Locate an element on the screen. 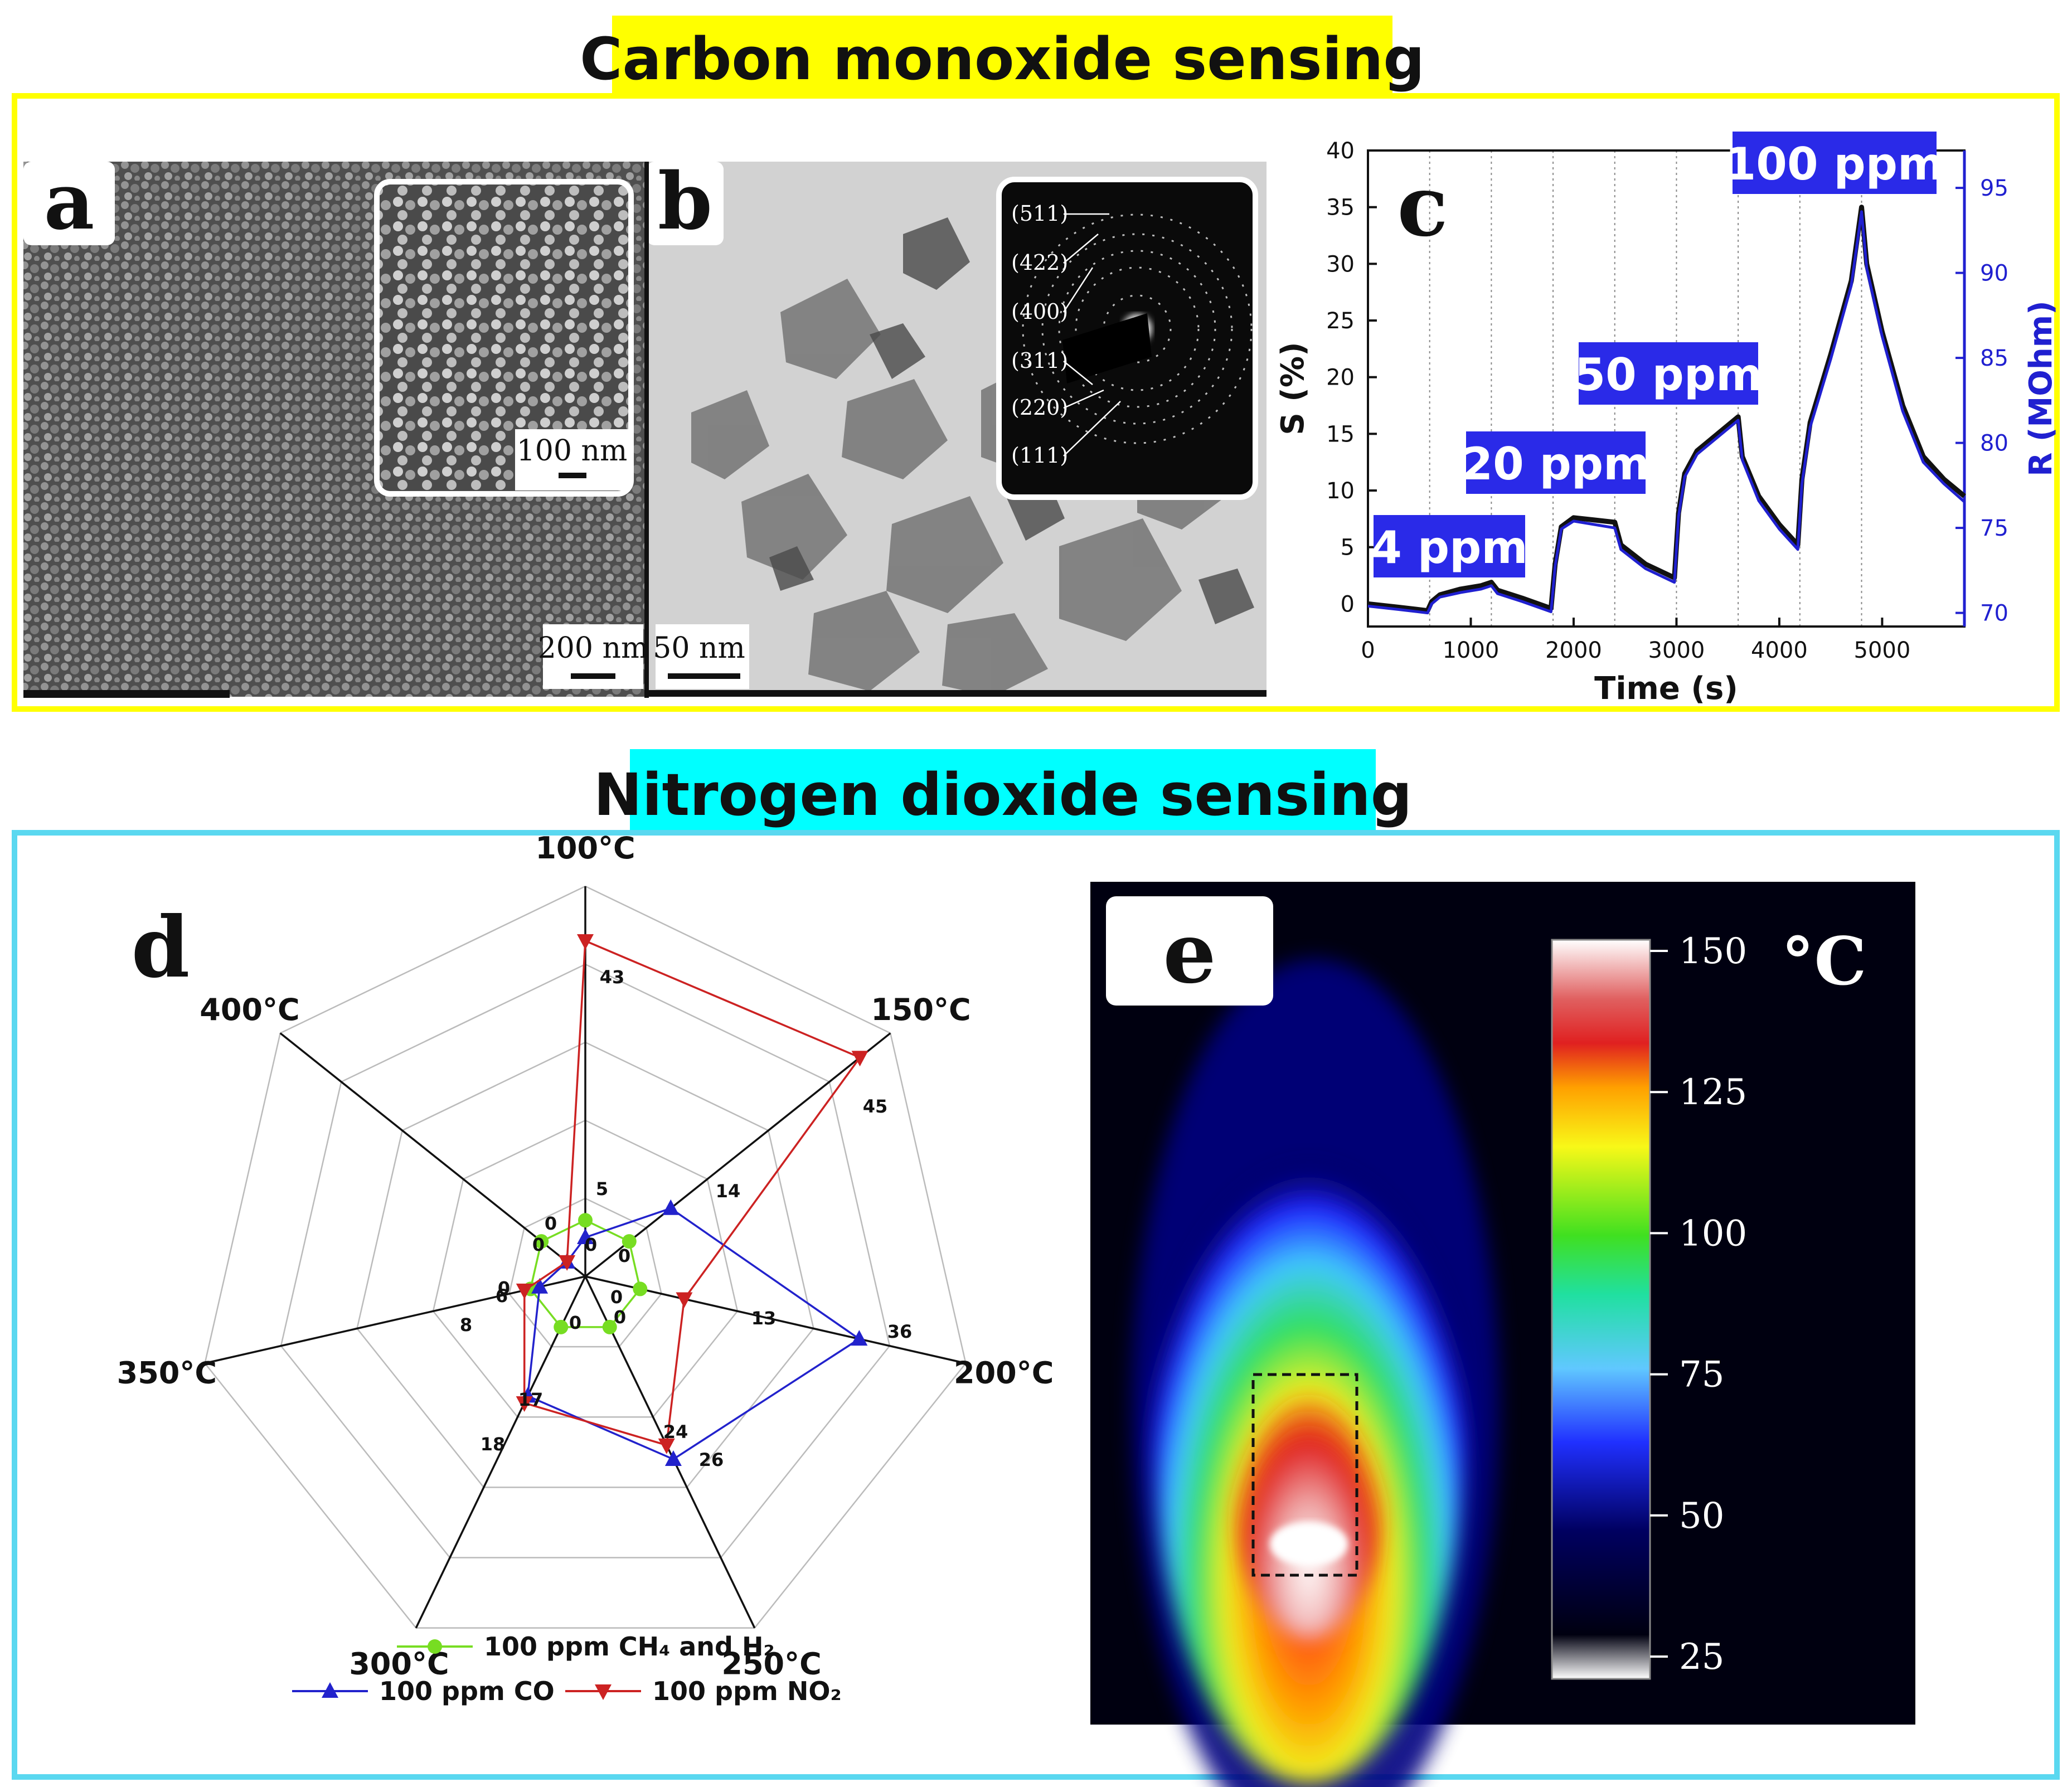 The height and width of the screenshot is (1787, 2072). legend-label-2: 100 ppm NO₂ is located at coordinates (747, 1691).